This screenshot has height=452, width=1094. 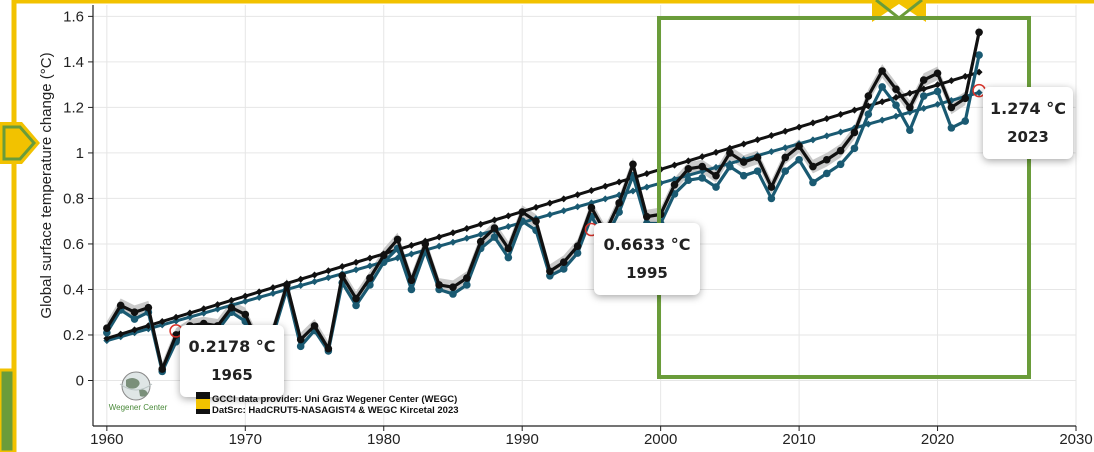 What do you see at coordinates (1028, 123) in the screenshot?
I see `tooltip-2023: 1.274 °C 2023` at bounding box center [1028, 123].